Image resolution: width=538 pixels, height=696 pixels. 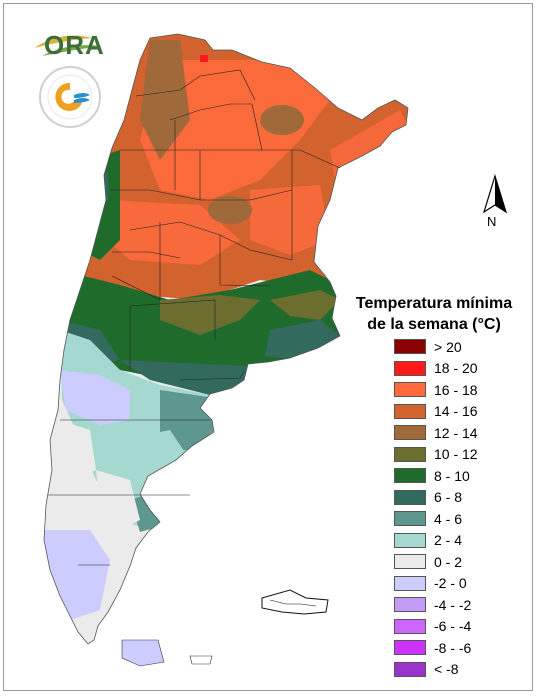 I want to click on north-arrow-icon, so click(x=495, y=193).